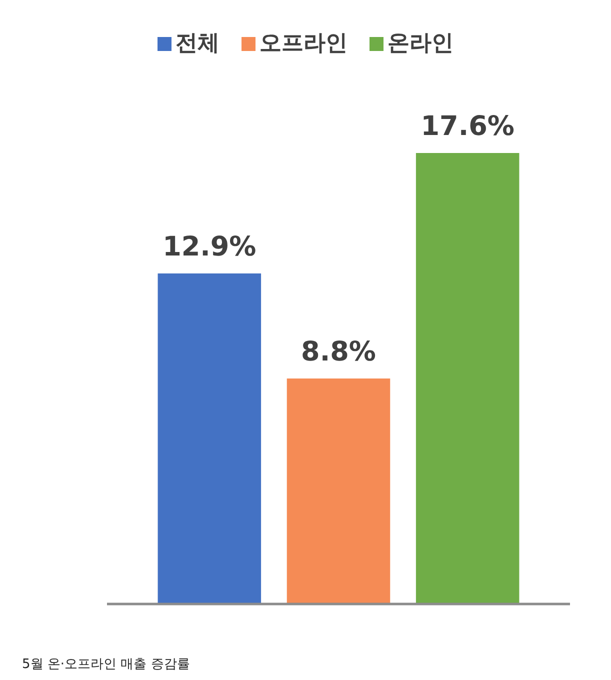 This screenshot has height=680, width=611. I want to click on text: 5월 온·오프라인 매출 증감률, so click(106, 664).